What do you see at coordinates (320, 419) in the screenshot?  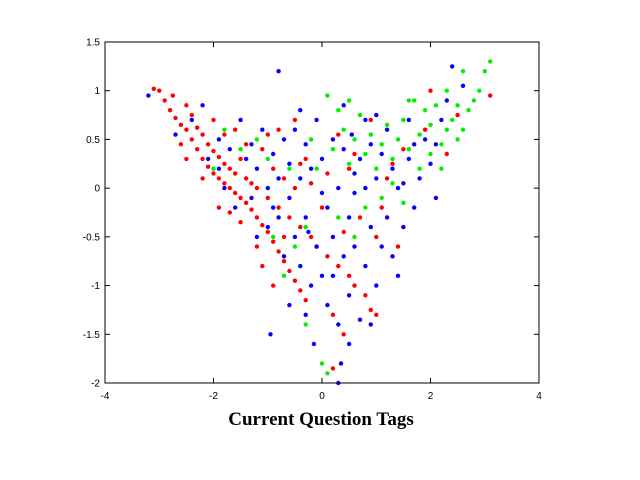 I see `chart-title: Current Question Tags` at bounding box center [320, 419].